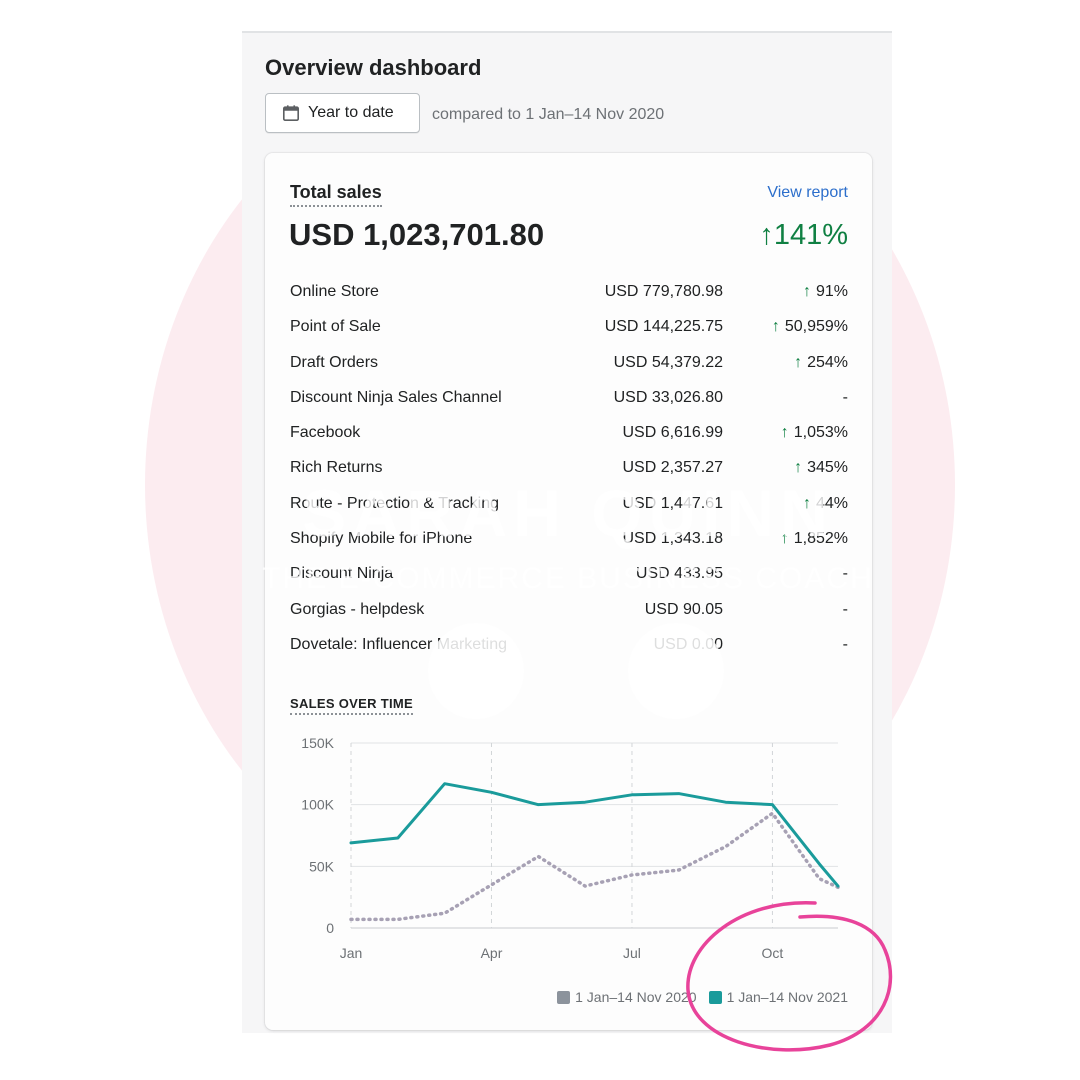 Image resolution: width=1080 pixels, height=1080 pixels. What do you see at coordinates (373, 67) in the screenshot?
I see `page-title: Overview dashboard` at bounding box center [373, 67].